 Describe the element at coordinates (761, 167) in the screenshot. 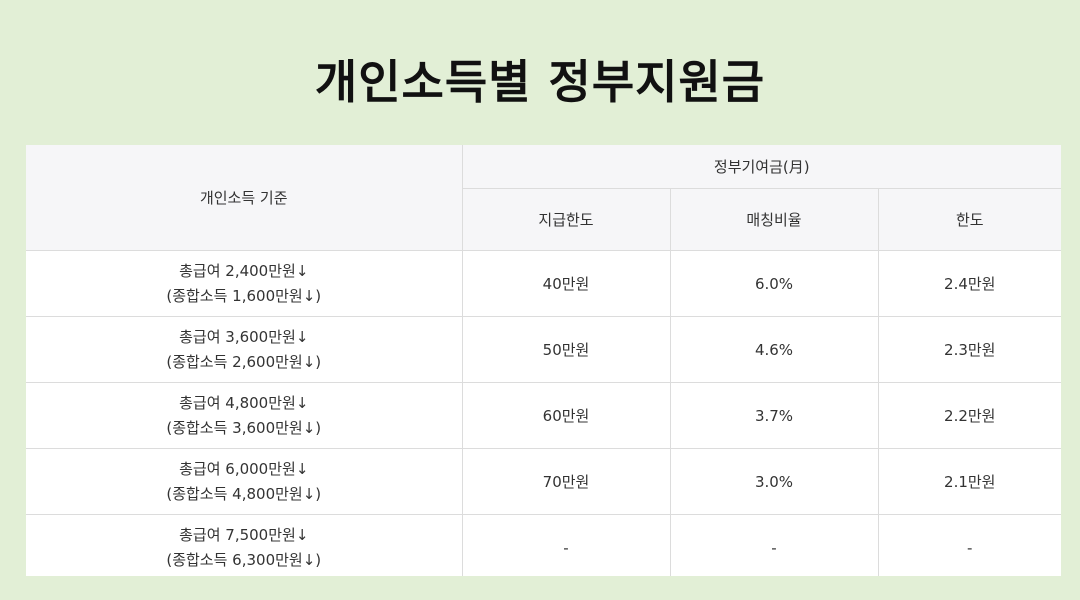

I see `header-gov-contribution: 정부기여금(月)` at that location.